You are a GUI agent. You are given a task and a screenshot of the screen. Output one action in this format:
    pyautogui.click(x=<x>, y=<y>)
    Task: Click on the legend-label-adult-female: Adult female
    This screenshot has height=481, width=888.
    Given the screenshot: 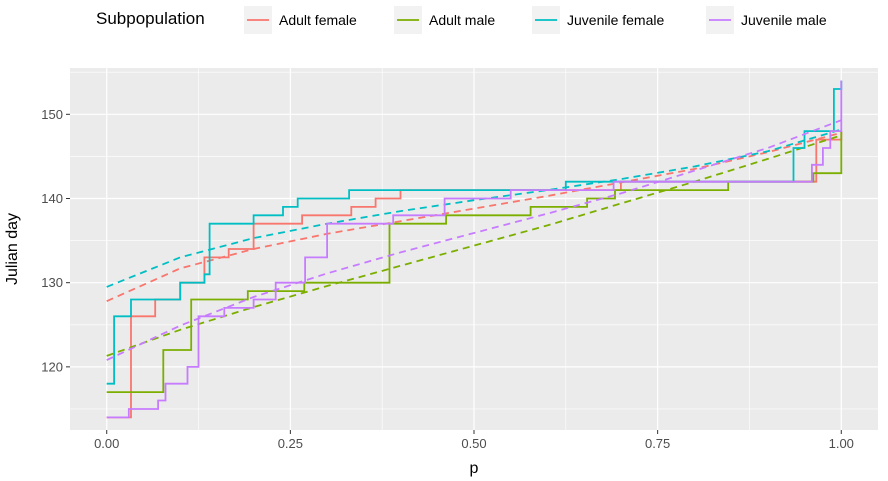 What is the action you would take?
    pyautogui.click(x=318, y=20)
    